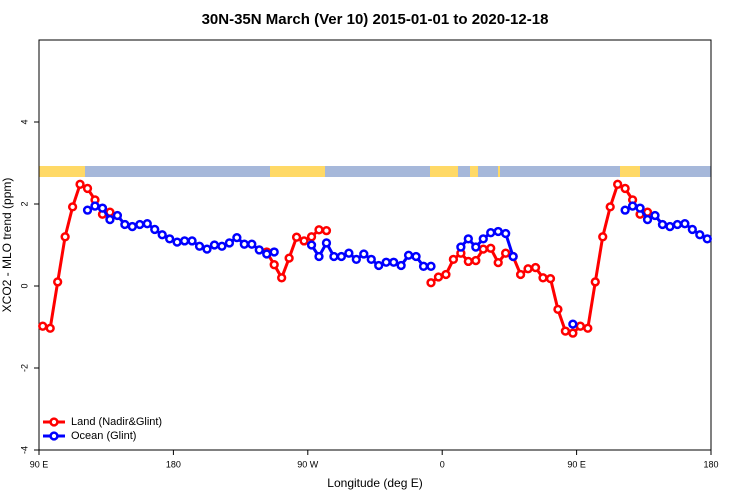 Image resolution: width=750 pixels, height=500 pixels. I want to click on y-tick-label: -2, so click(24, 368).